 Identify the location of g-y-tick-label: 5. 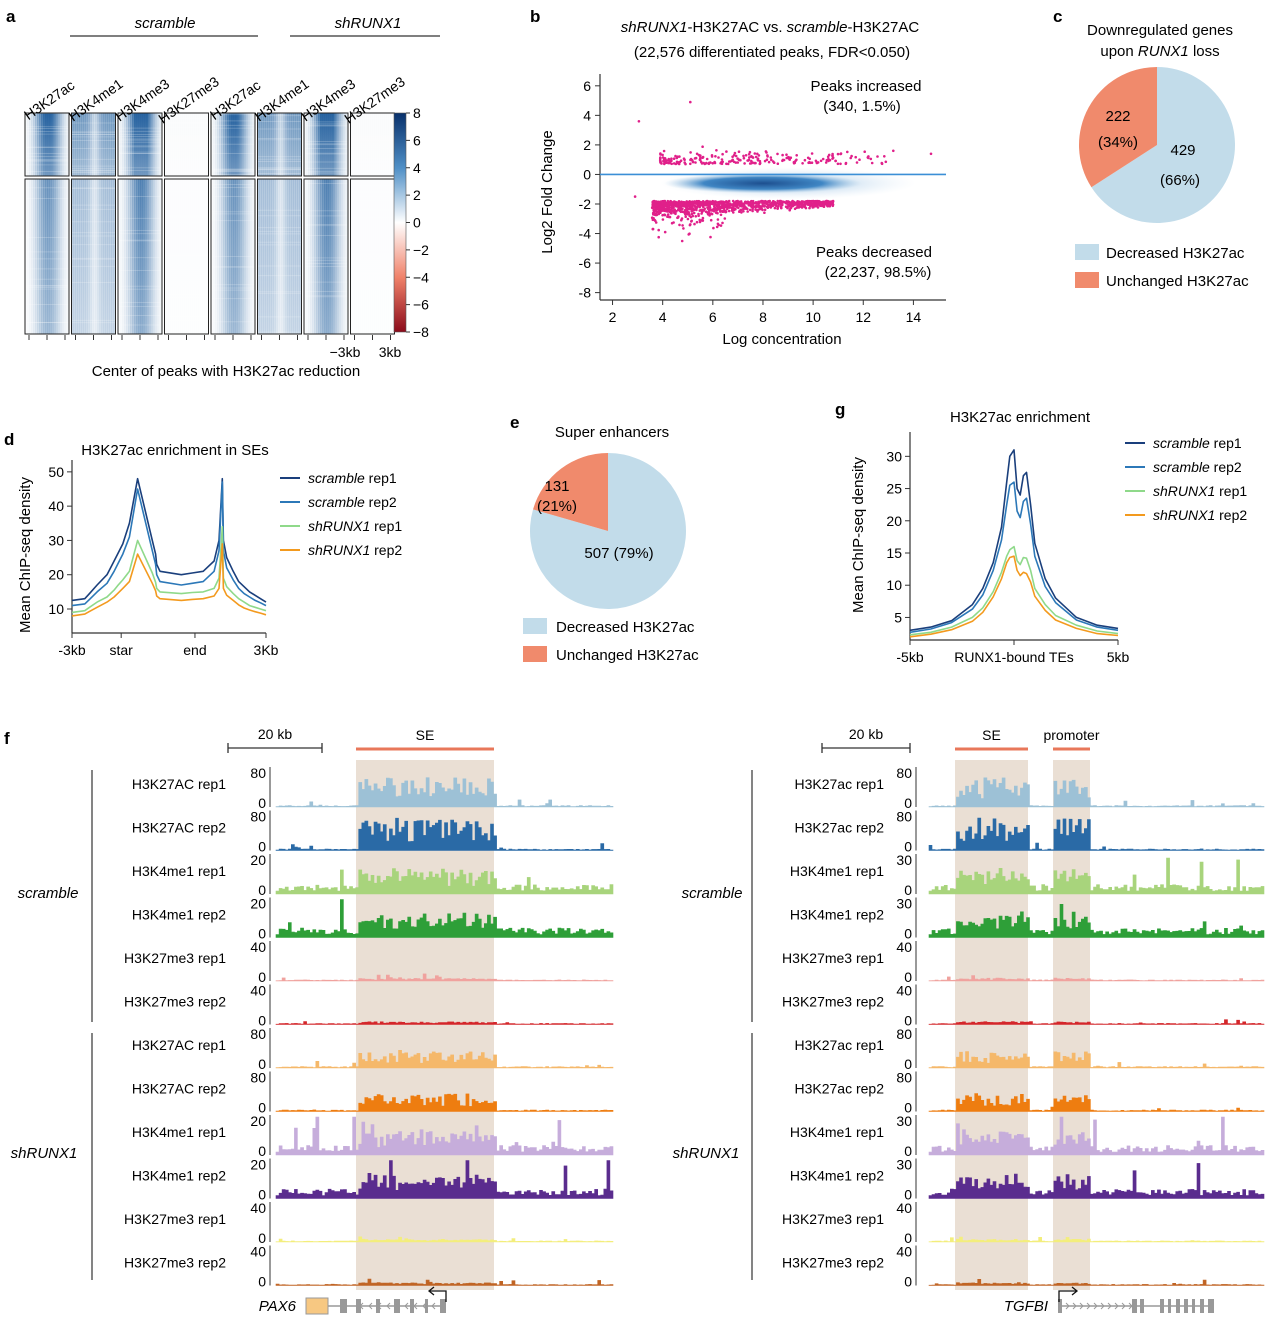
(898, 617).